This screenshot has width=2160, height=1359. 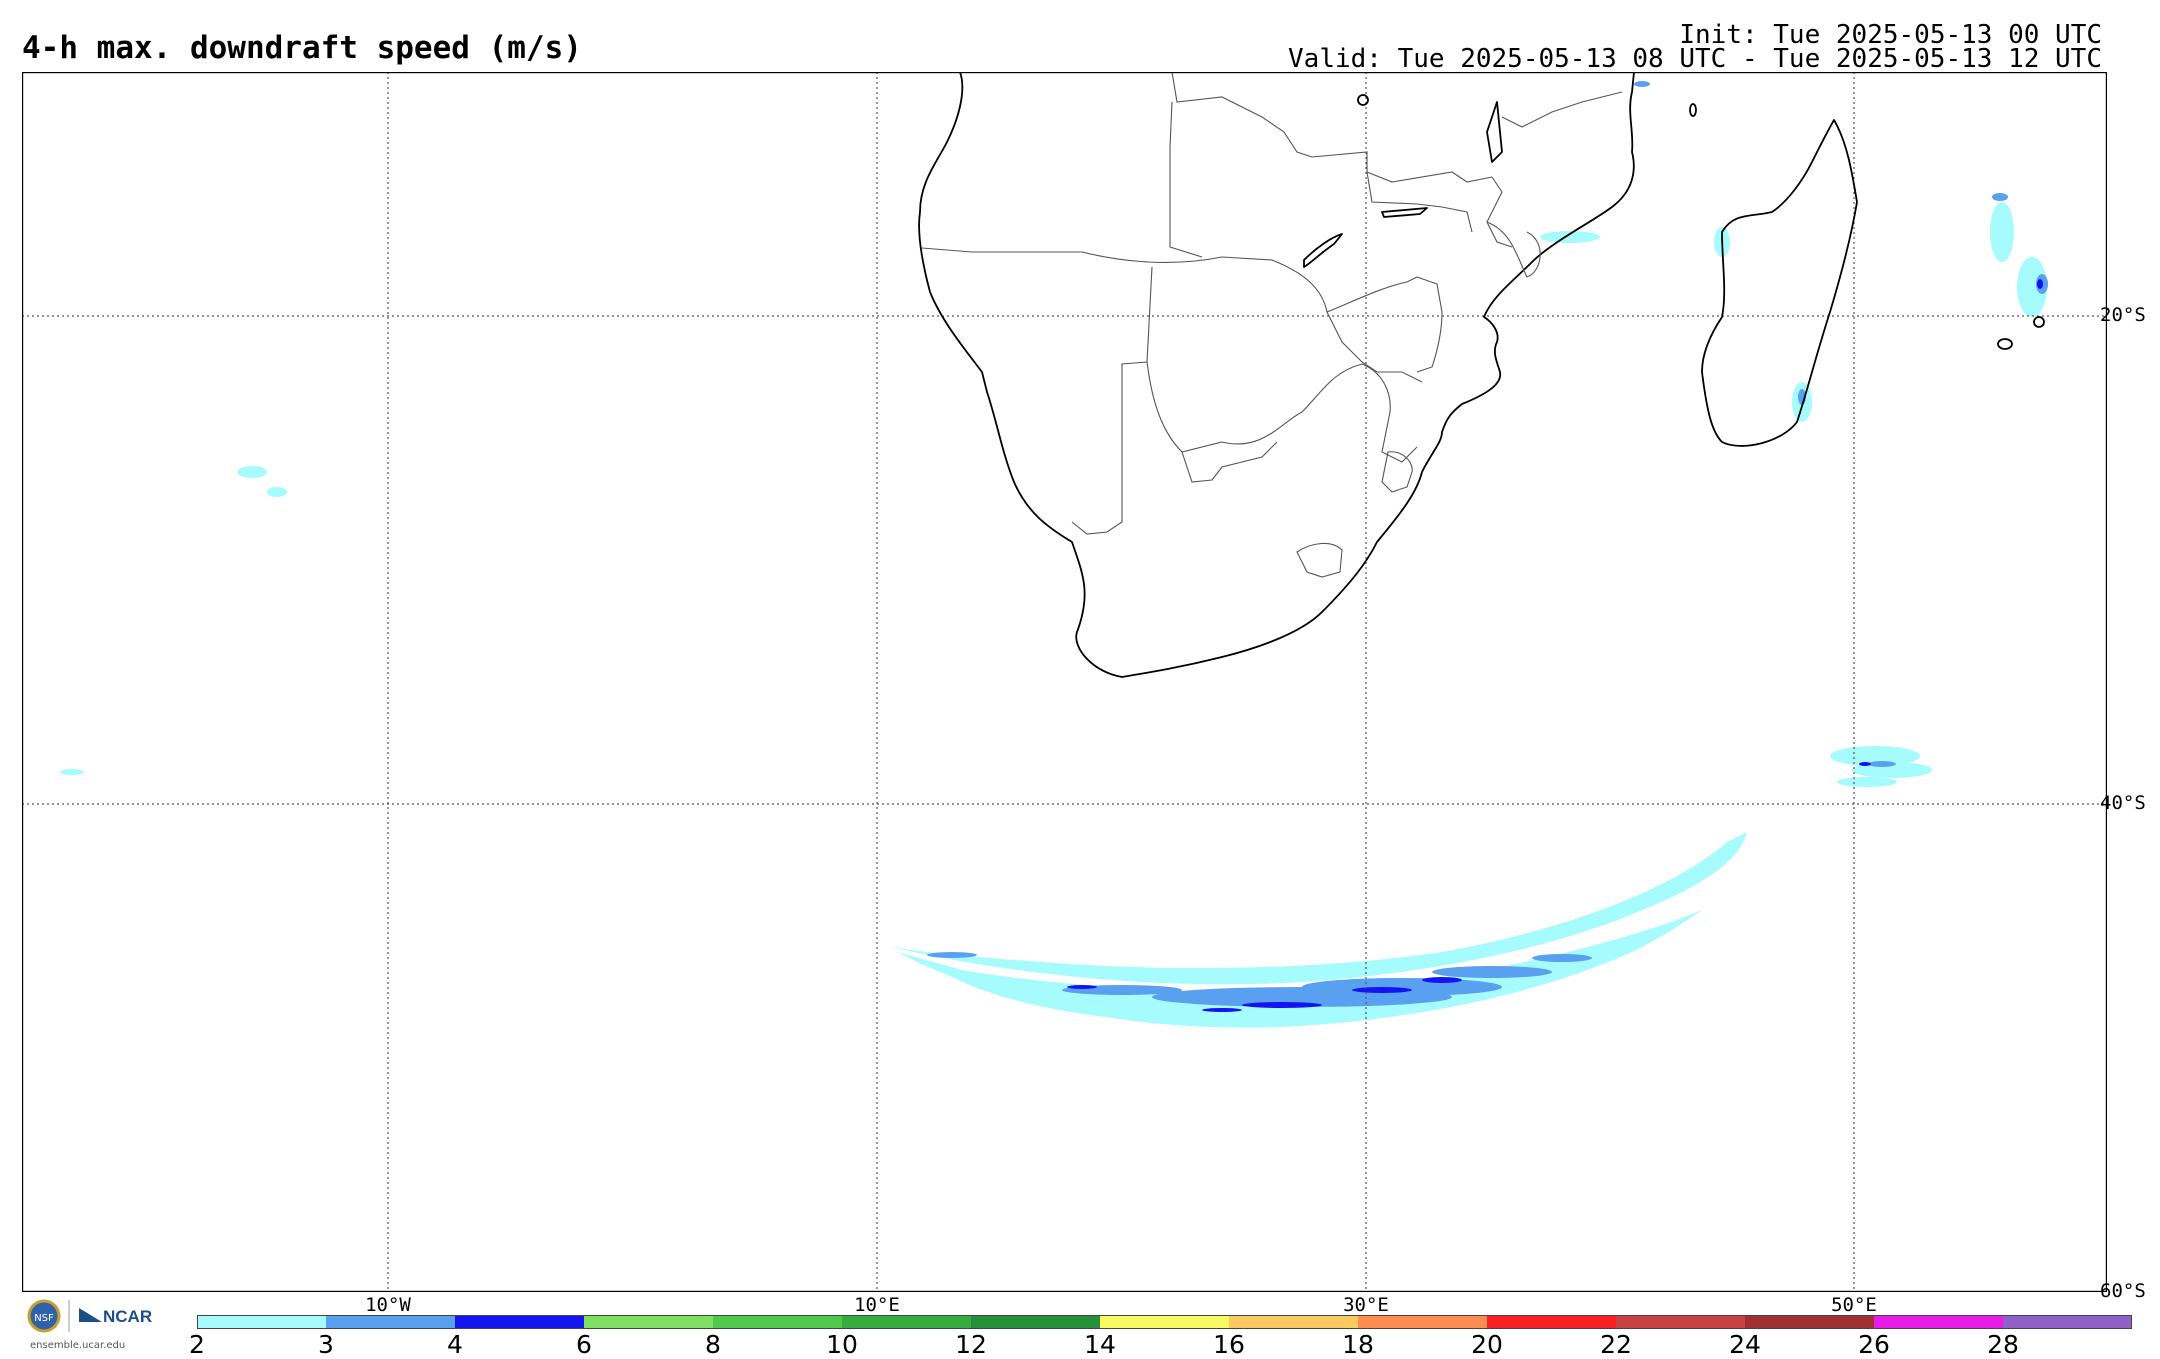 I want to click on colorbar-frame, so click(x=1164, y=1322).